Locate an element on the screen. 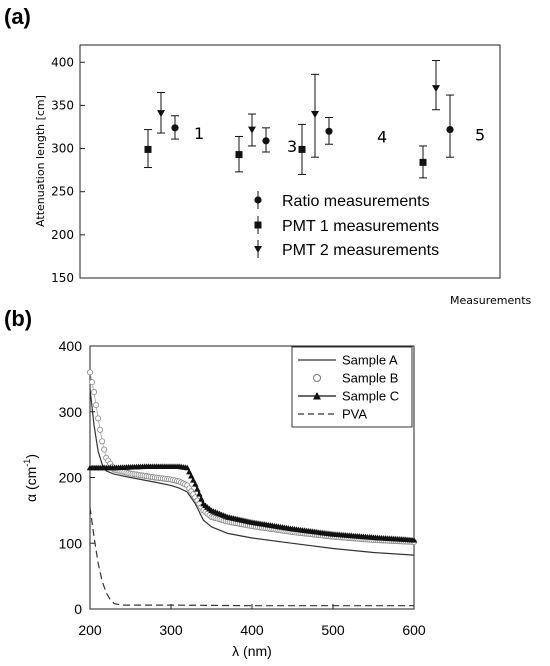  panel-a-x-axis-title: Measurements is located at coordinates (491, 300).